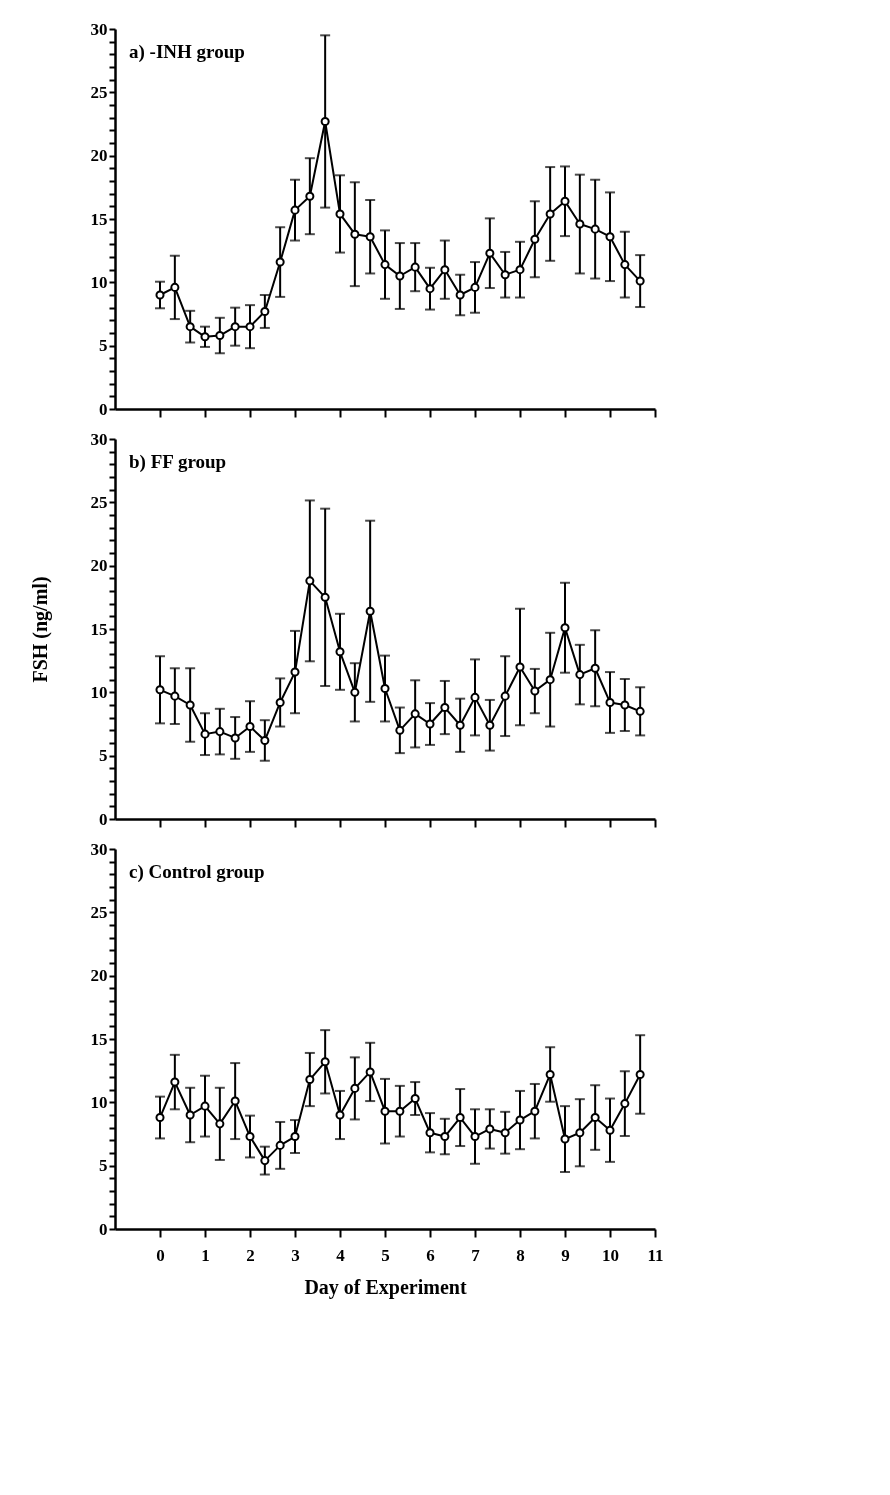  I want to click on y-axis-title: FSH (ng/ml), so click(40, 629).